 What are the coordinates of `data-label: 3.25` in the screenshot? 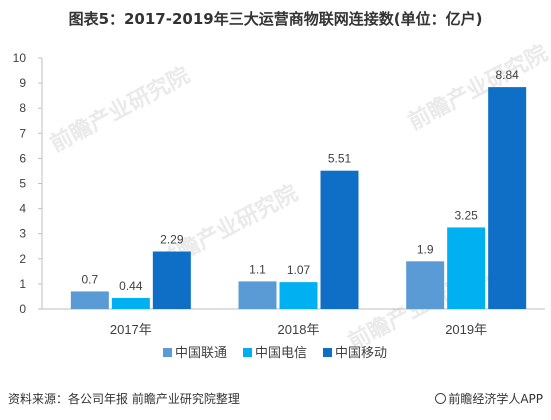 It's located at (466, 215).